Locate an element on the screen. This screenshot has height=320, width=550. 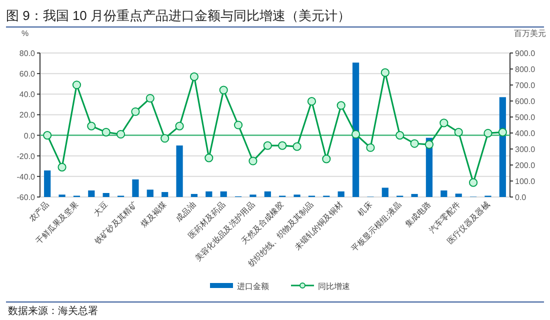
legend-label: 同比增速 is located at coordinates (334, 286).